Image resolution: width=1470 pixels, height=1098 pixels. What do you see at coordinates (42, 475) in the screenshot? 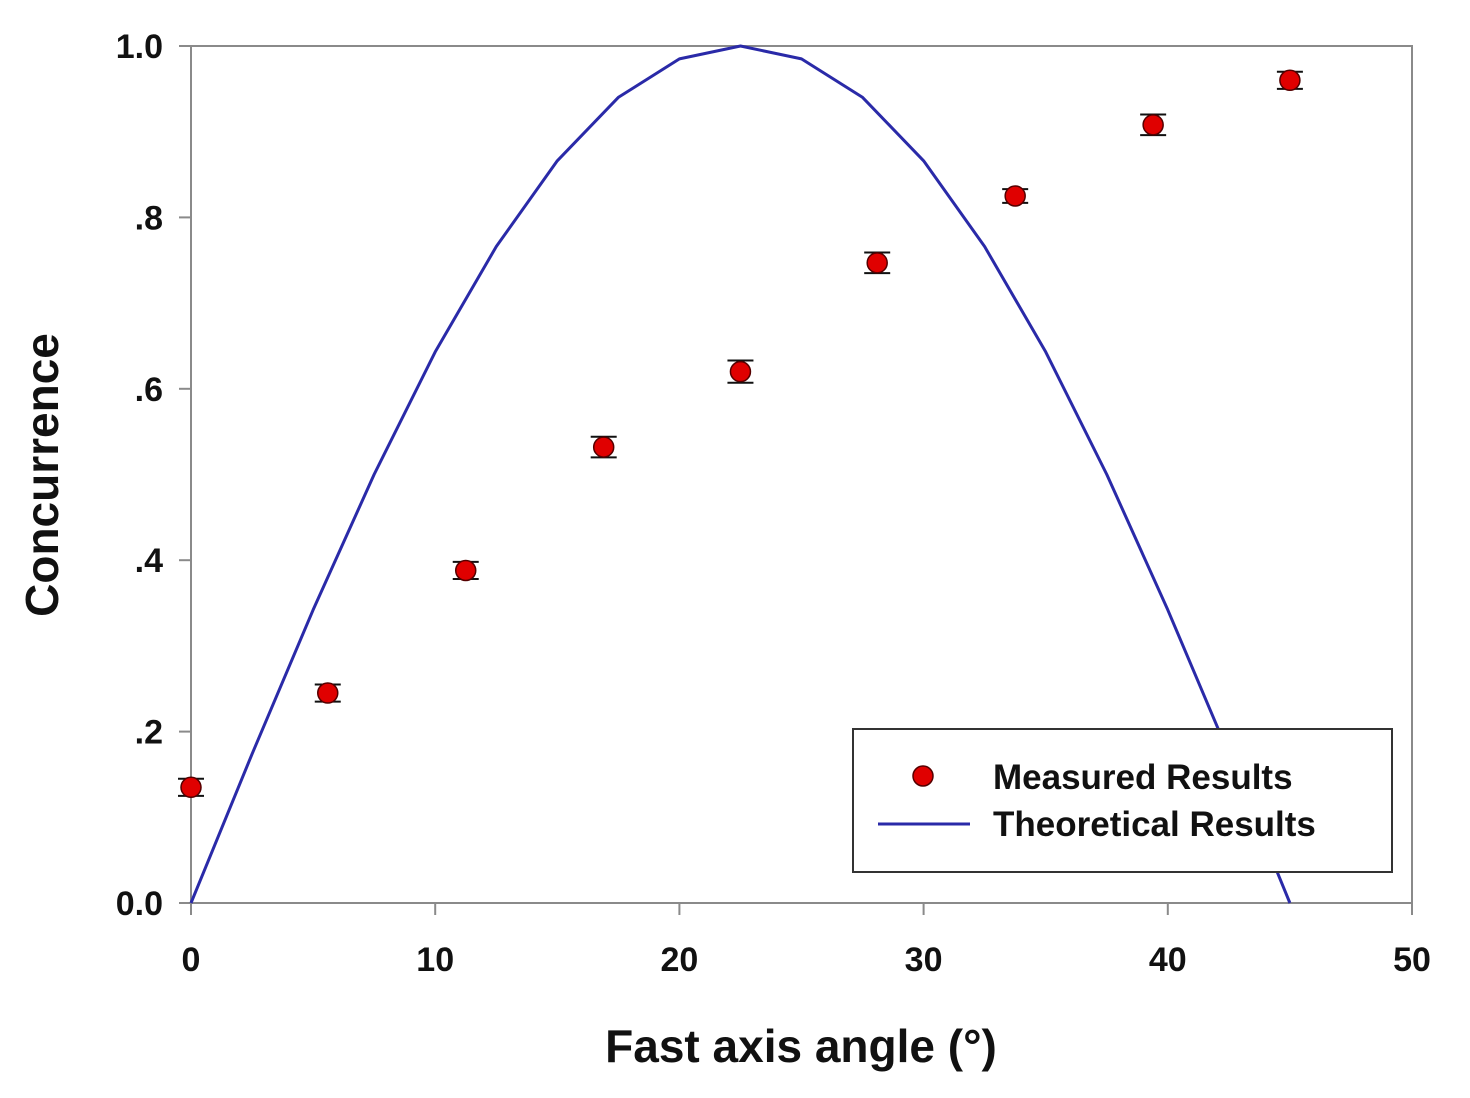
I see `y-axis-title: Concurrence` at bounding box center [42, 475].